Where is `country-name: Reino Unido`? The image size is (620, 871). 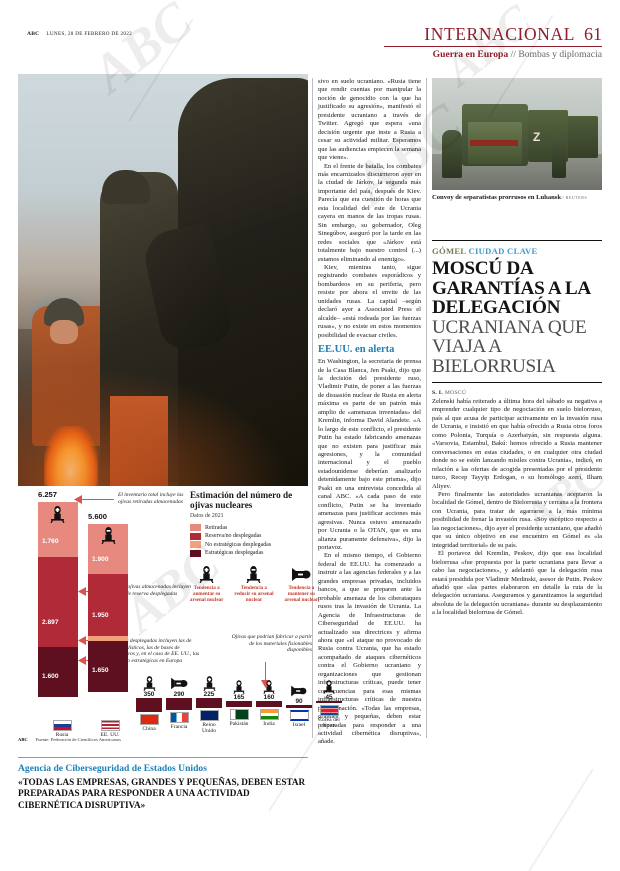
country-name: Reino Unido is located at coordinates (209, 728).